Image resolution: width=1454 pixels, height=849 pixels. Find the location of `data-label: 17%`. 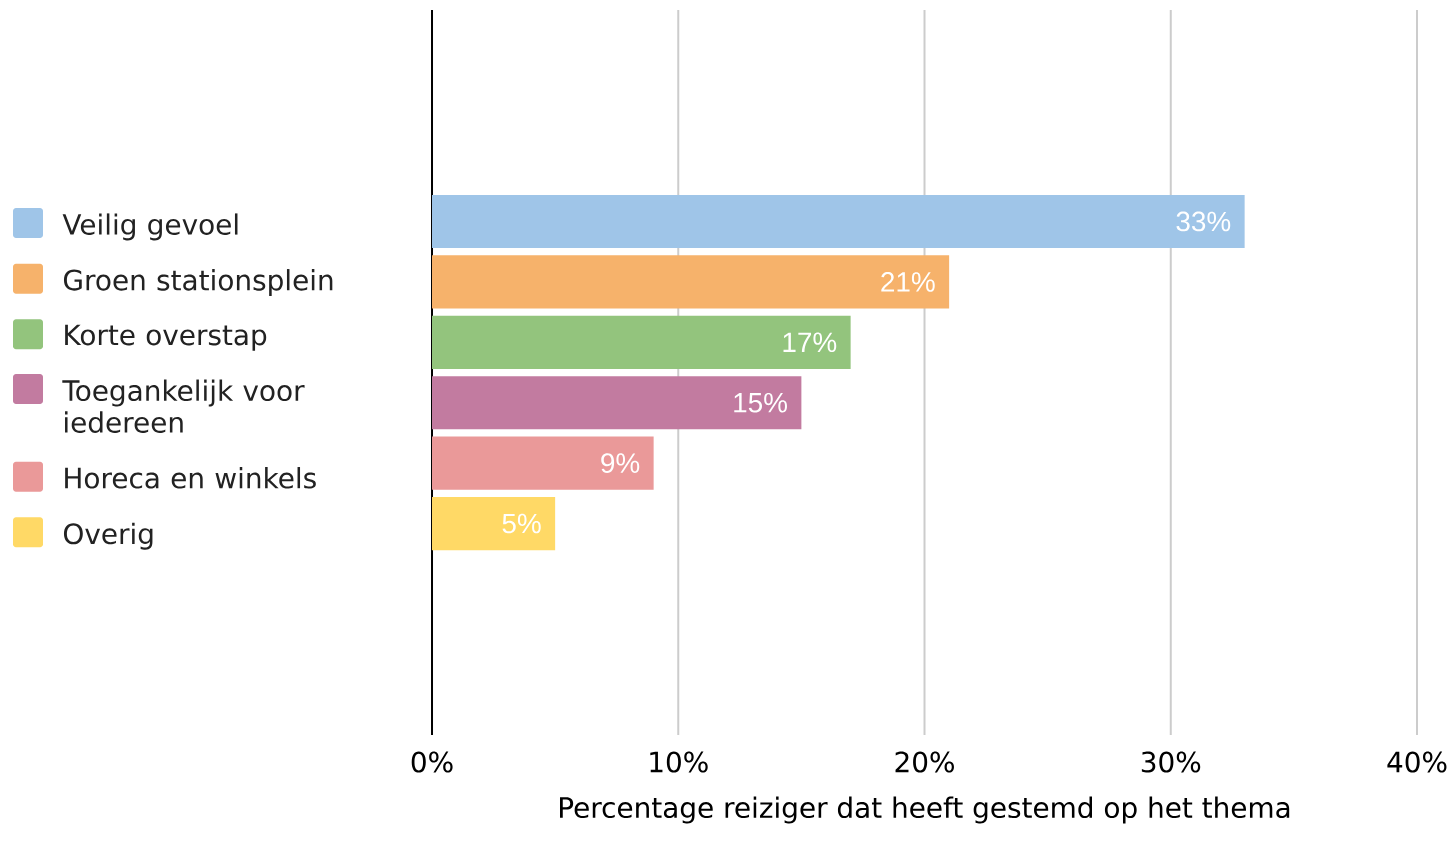

data-label: 17% is located at coordinates (810, 342).